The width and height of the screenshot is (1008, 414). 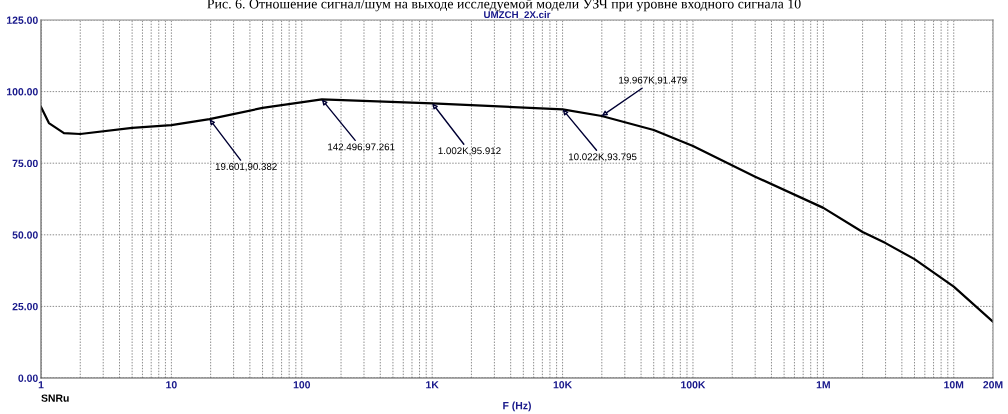 What do you see at coordinates (25, 306) in the screenshot?
I see `y-tick-label: 25.00` at bounding box center [25, 306].